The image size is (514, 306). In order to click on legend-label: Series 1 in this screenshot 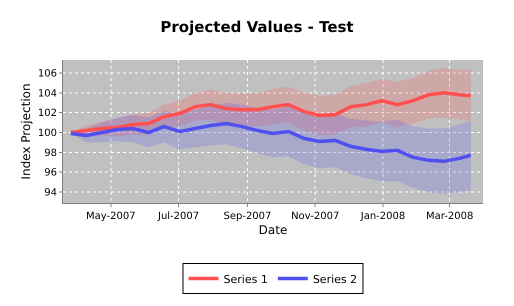, I will do `click(246, 279)`.